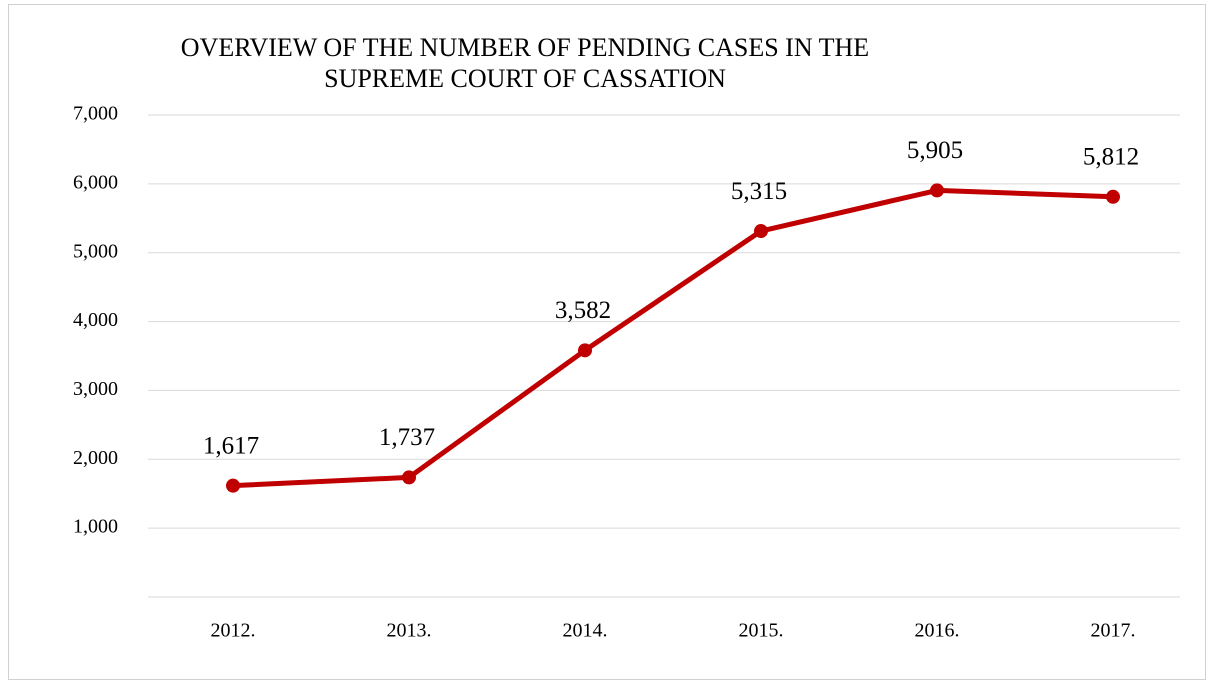  What do you see at coordinates (95, 182) in the screenshot?
I see `y-tick-label: 6,000` at bounding box center [95, 182].